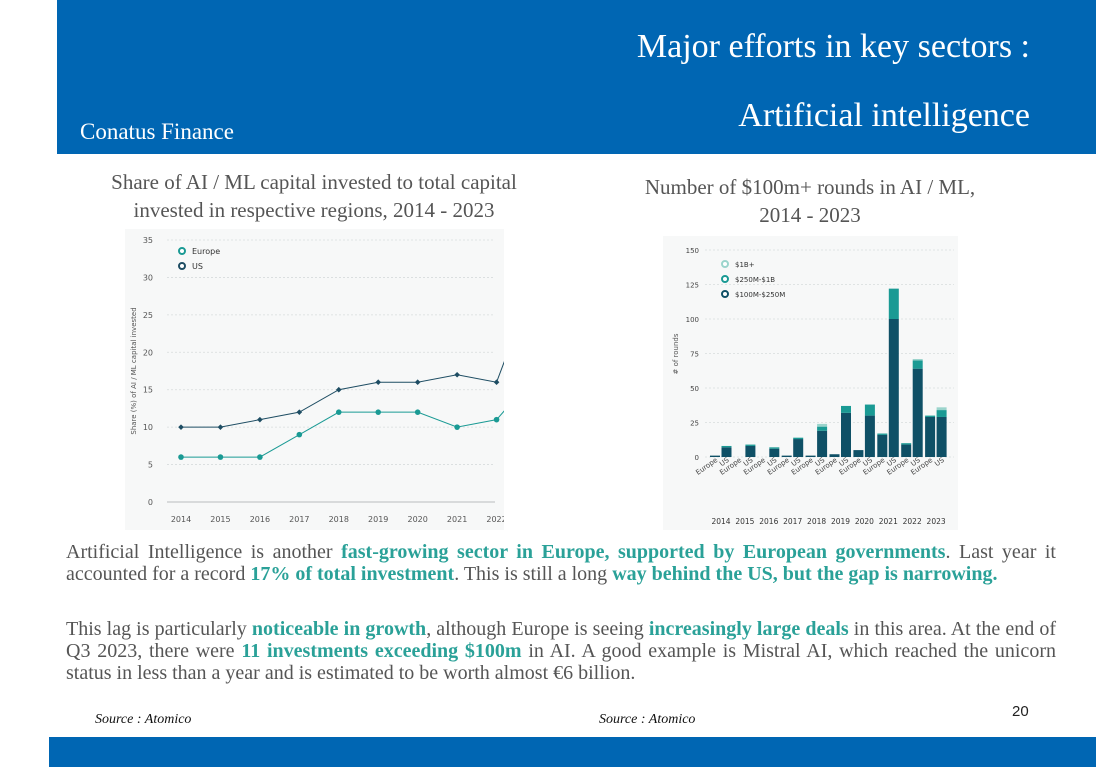 Image resolution: width=1096 pixels, height=767 pixels. I want to click on y-tick-label: 75, so click(694, 355).